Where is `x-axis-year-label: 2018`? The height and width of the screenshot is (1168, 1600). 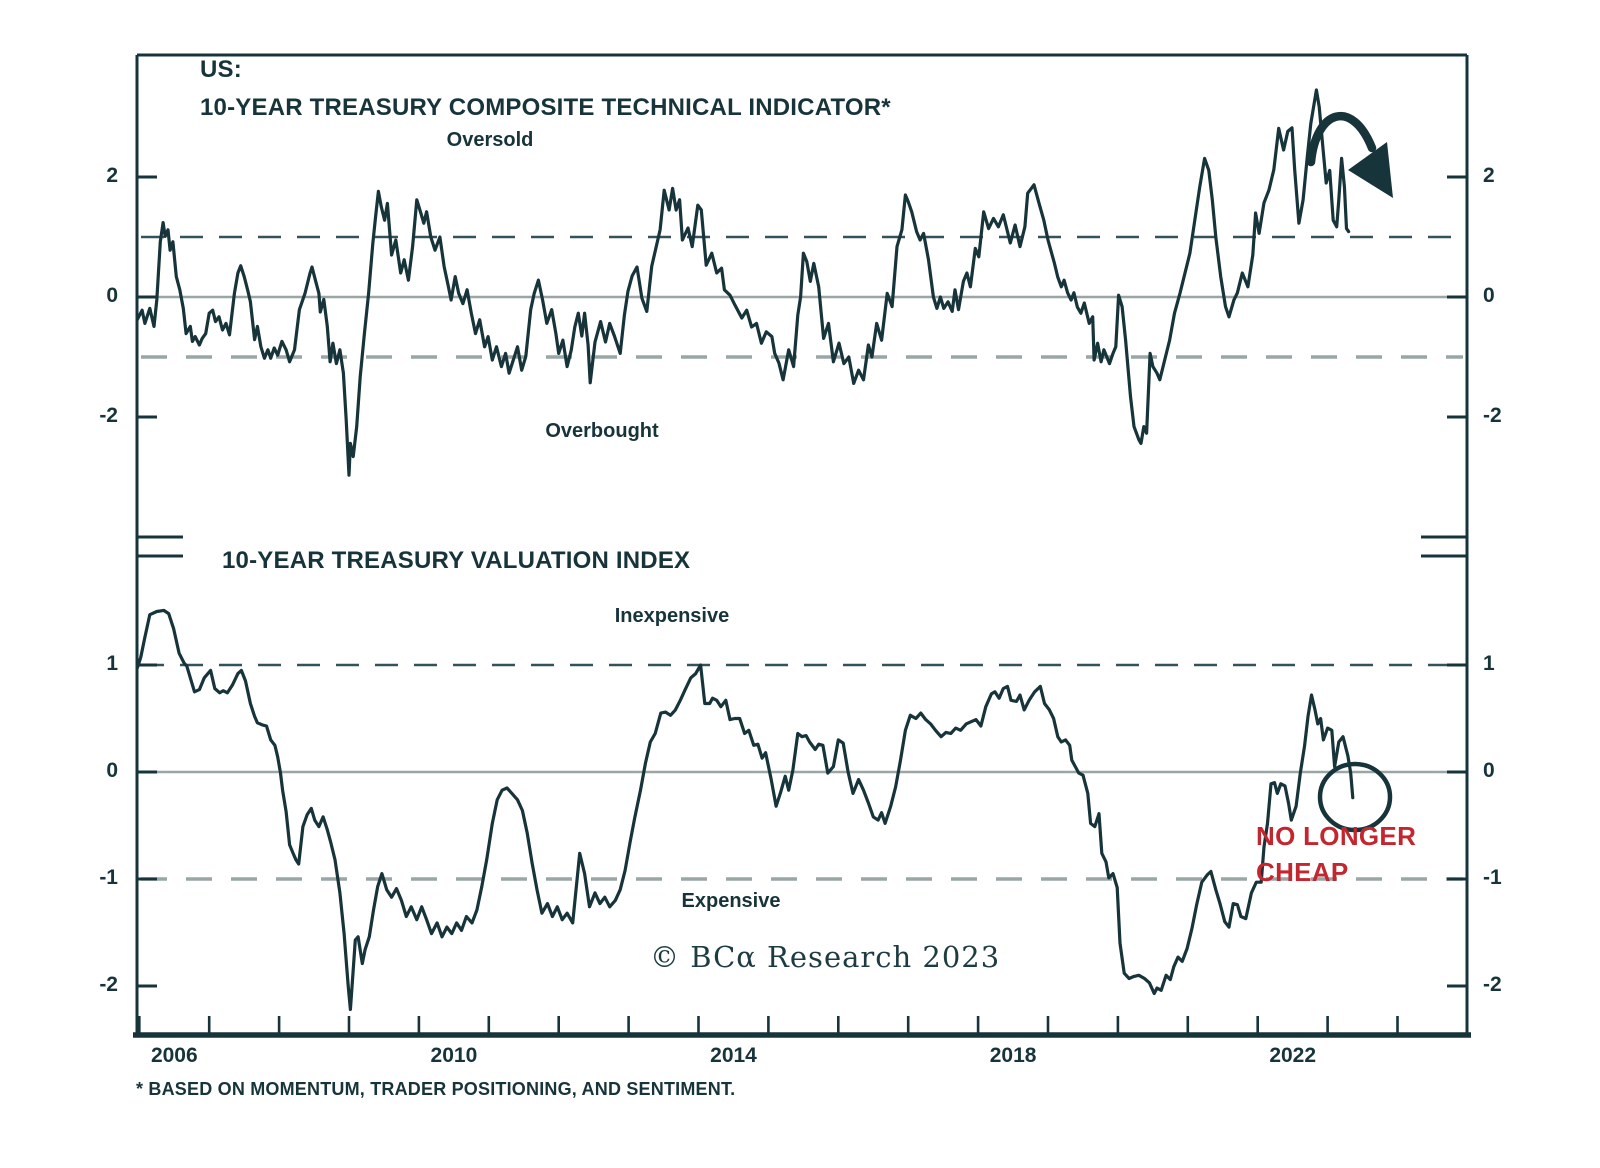
x-axis-year-label: 2018 is located at coordinates (1013, 1055).